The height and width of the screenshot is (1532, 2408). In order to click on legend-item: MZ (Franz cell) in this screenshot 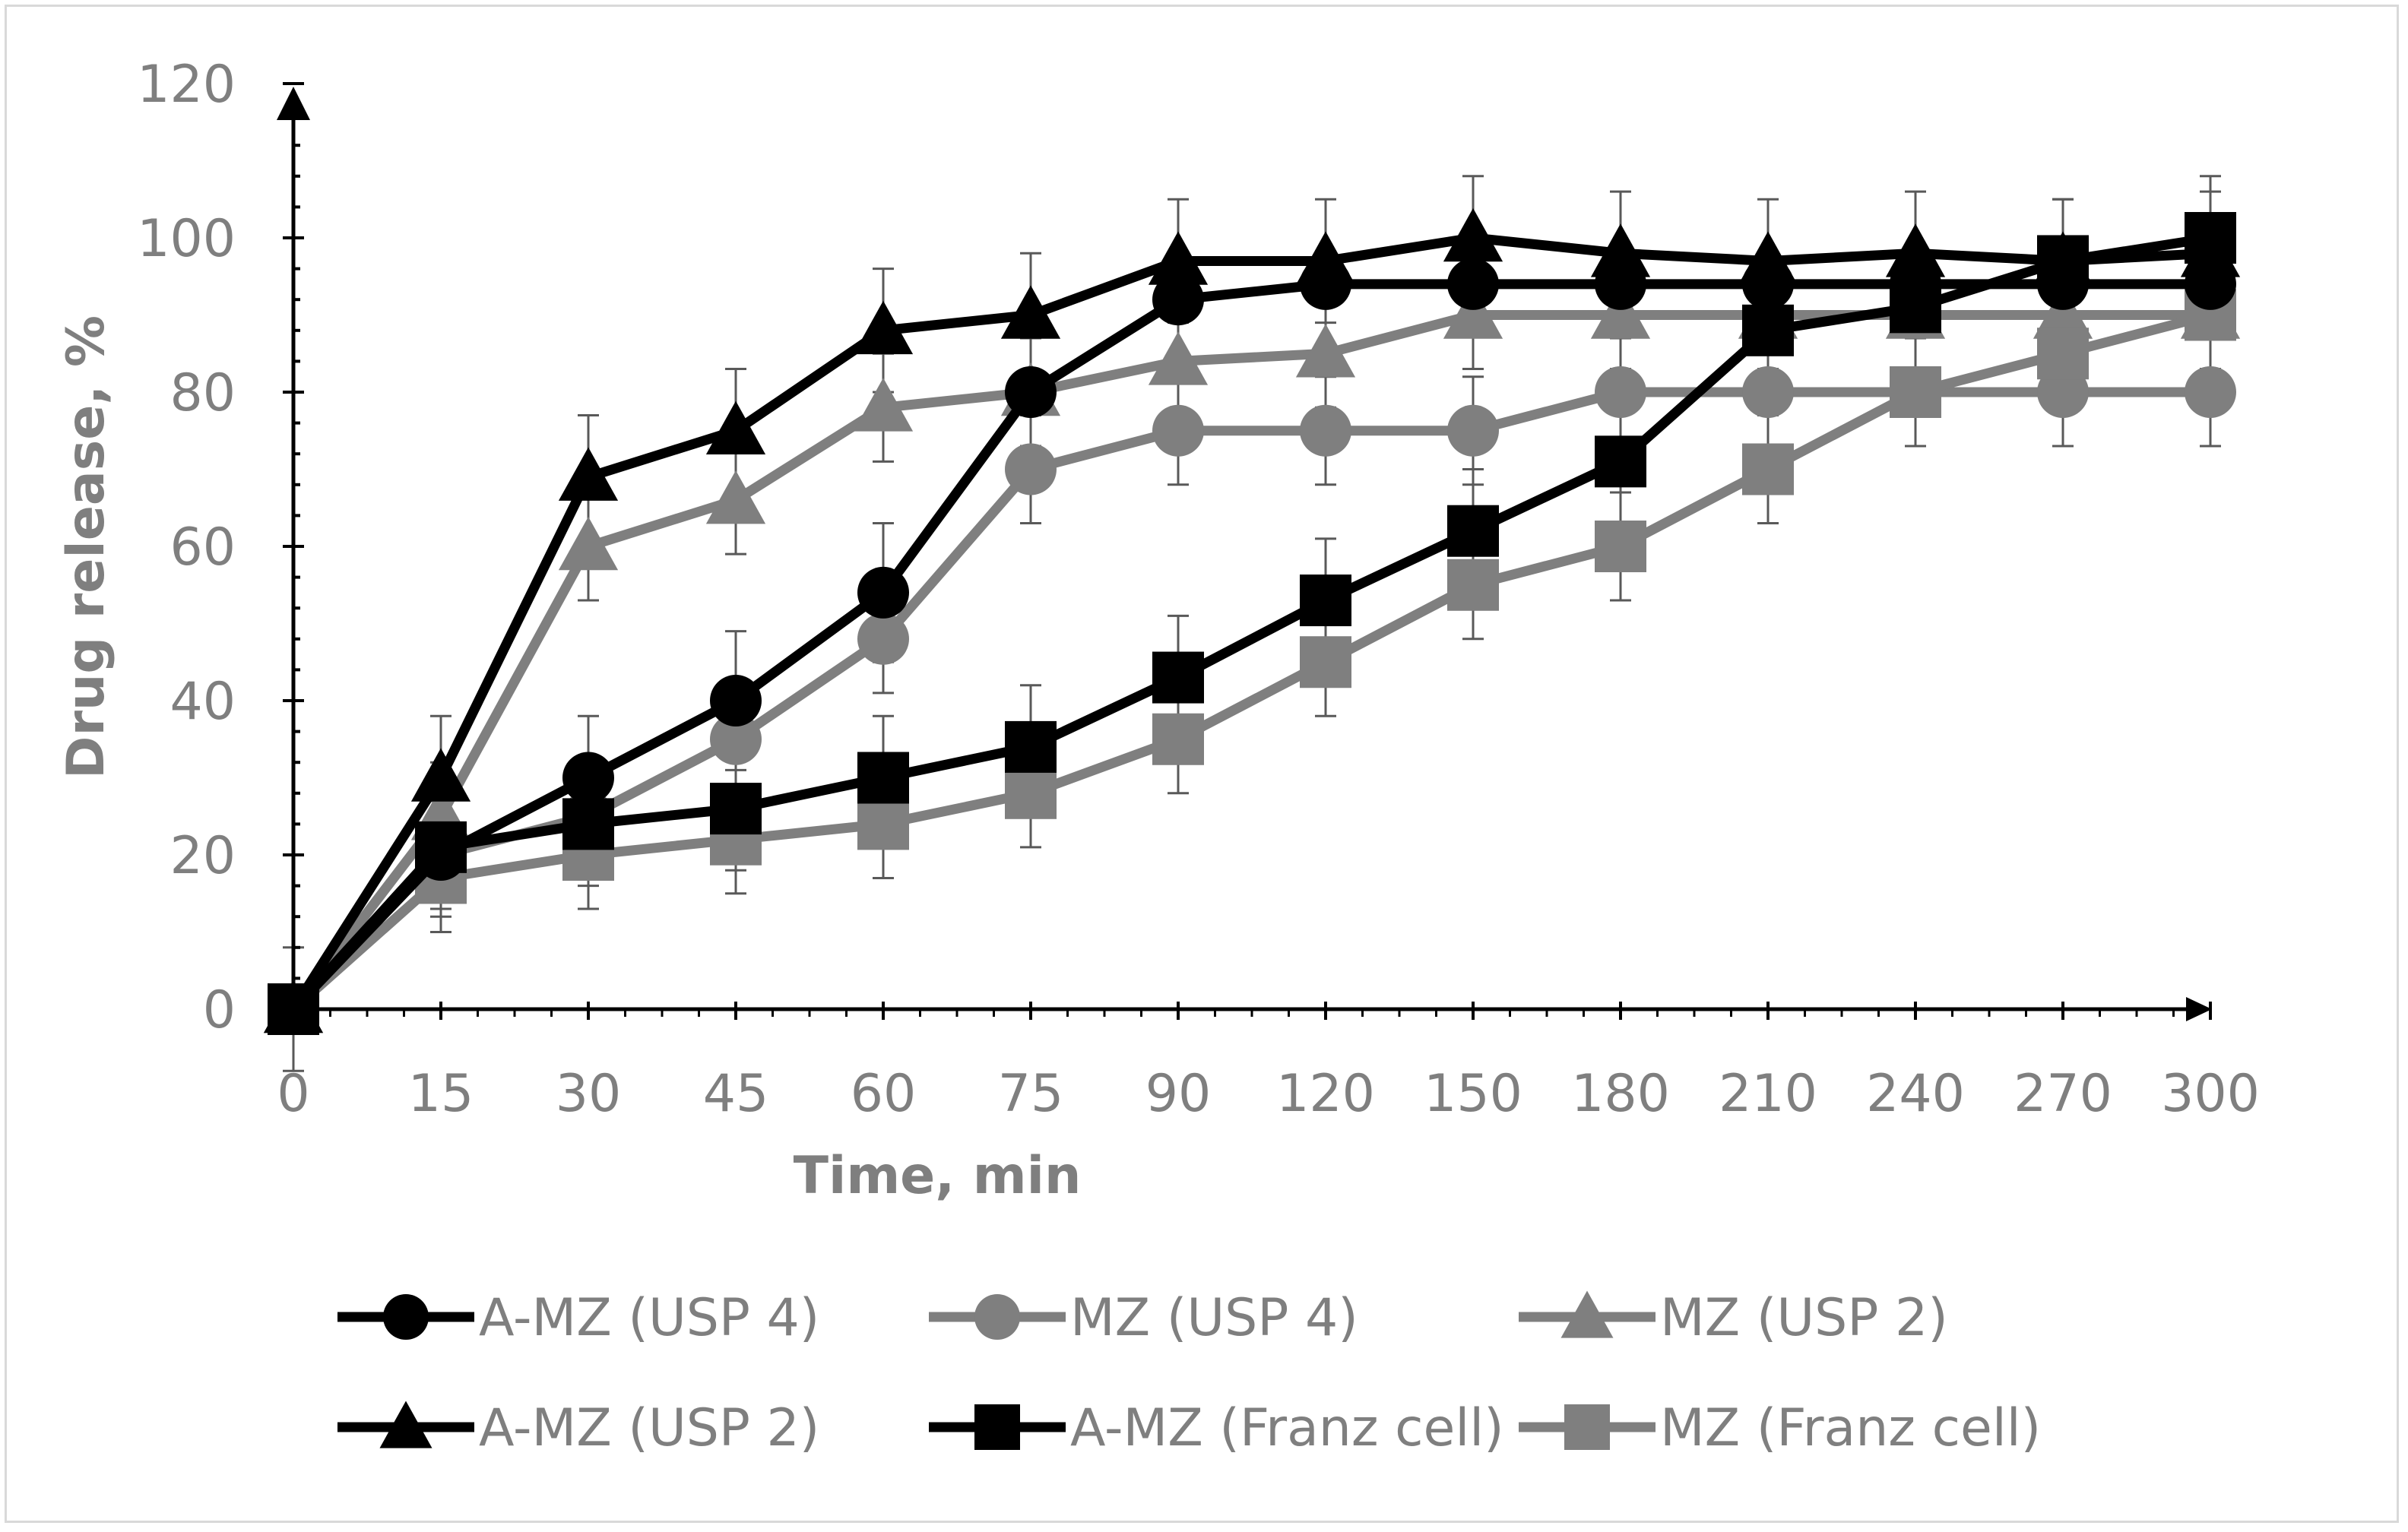, I will do `click(1780, 1428)`.